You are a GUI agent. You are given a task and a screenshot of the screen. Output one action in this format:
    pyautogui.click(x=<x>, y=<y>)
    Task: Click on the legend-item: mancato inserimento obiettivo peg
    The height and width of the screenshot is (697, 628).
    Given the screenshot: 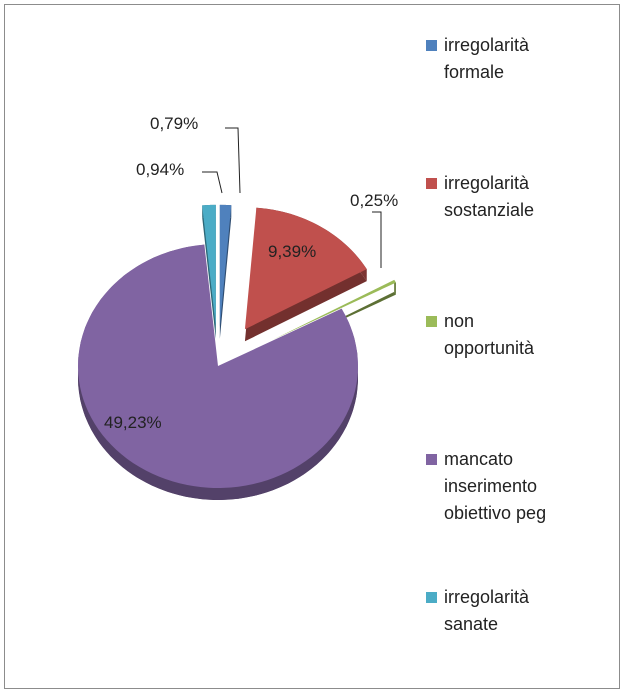 What is the action you would take?
    pyautogui.click(x=511, y=486)
    